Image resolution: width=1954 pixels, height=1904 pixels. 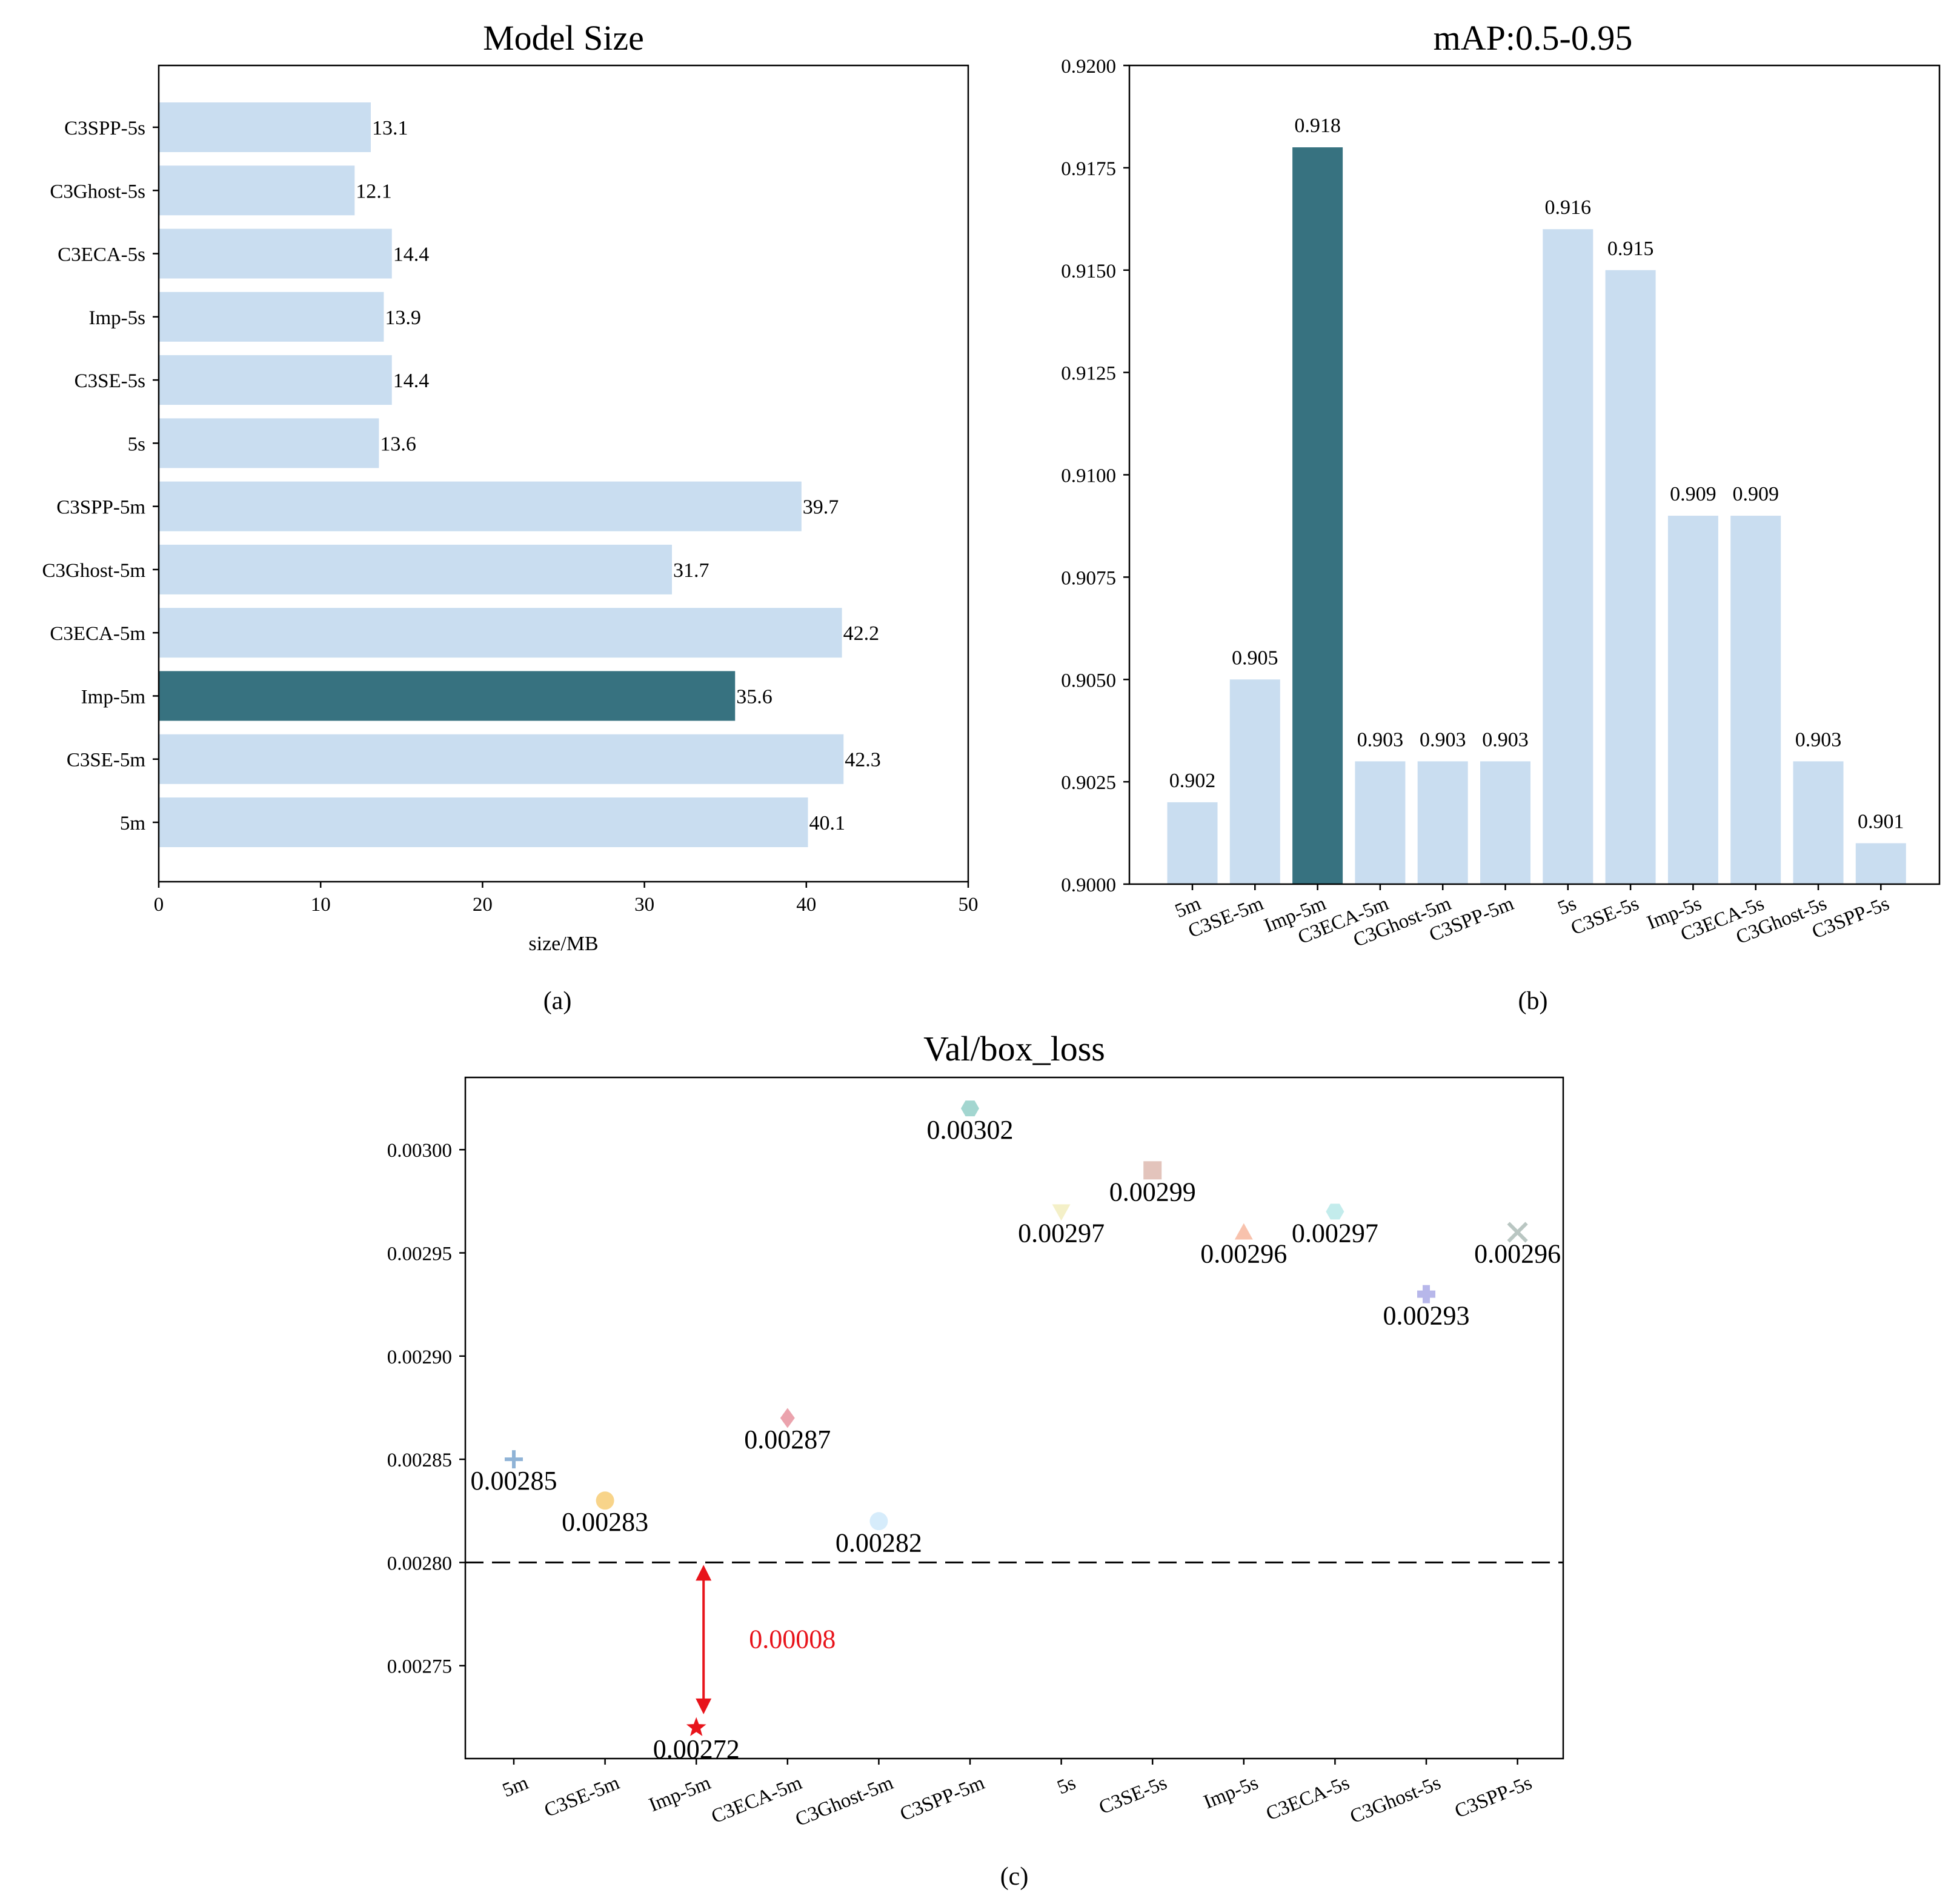 What do you see at coordinates (102, 255) in the screenshot?
I see `y-tick-label-c3eca-5s: C3ECA-5s` at bounding box center [102, 255].